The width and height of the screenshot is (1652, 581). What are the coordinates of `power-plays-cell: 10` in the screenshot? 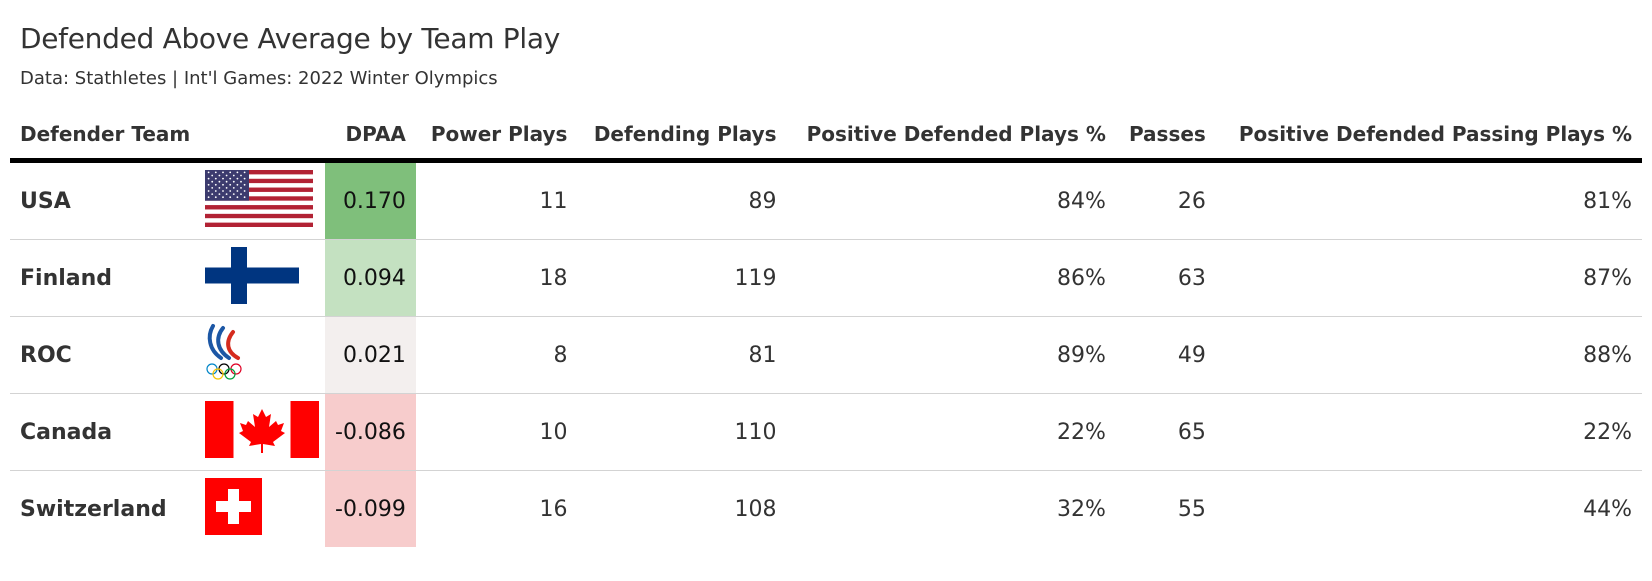 It's located at (496, 432).